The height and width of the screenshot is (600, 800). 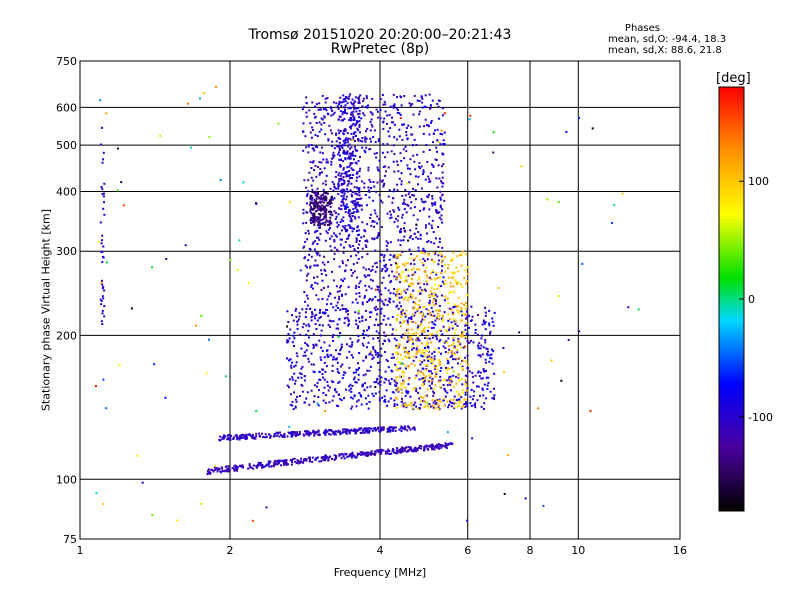 What do you see at coordinates (66, 145) in the screenshot?
I see `y-tick-label: 500` at bounding box center [66, 145].